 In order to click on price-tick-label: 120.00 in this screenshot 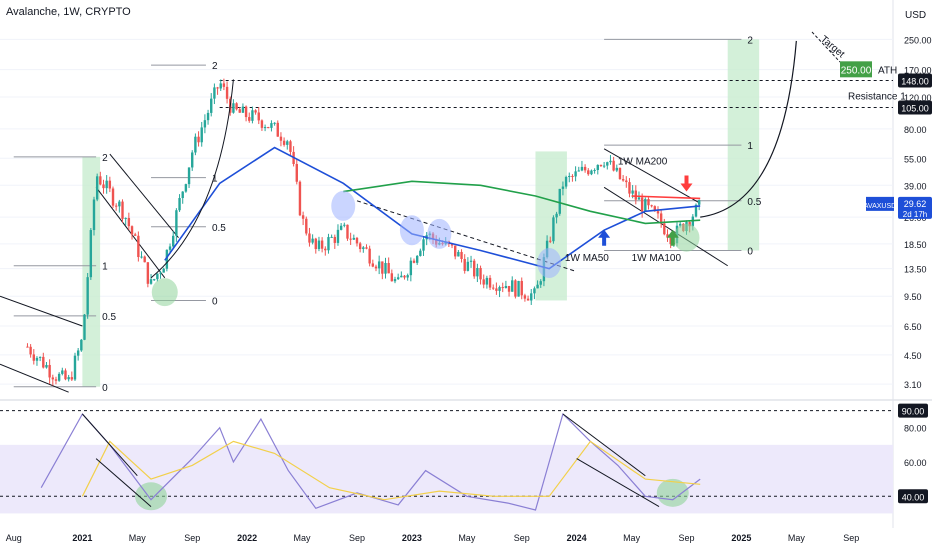, I will do `click(918, 98)`.